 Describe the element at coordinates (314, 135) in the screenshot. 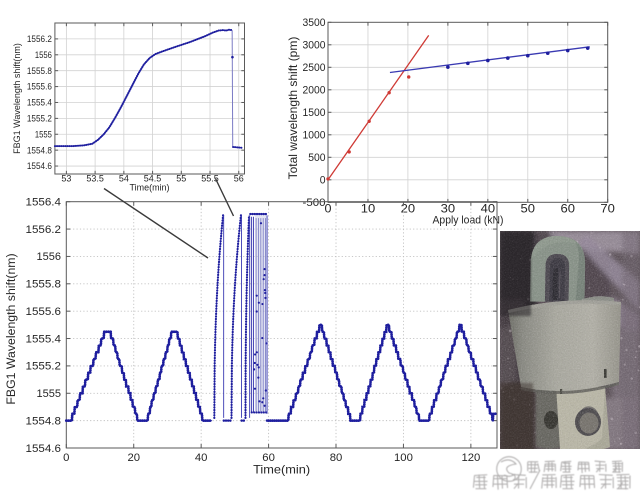

I see `svg-text: 1000` at that location.